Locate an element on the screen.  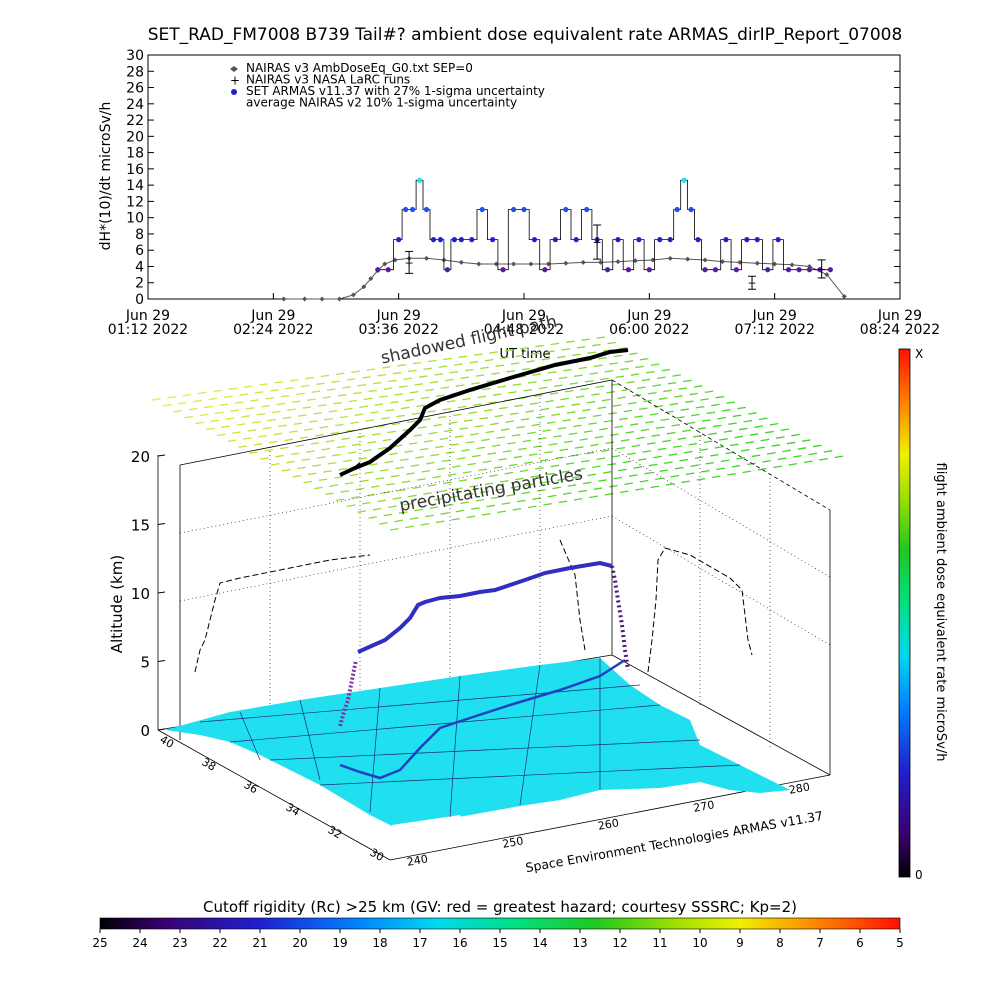
legend-label: NAIRAS v3 AmbDoseEq_G0.txt SEP=0 is located at coordinates (359, 68).